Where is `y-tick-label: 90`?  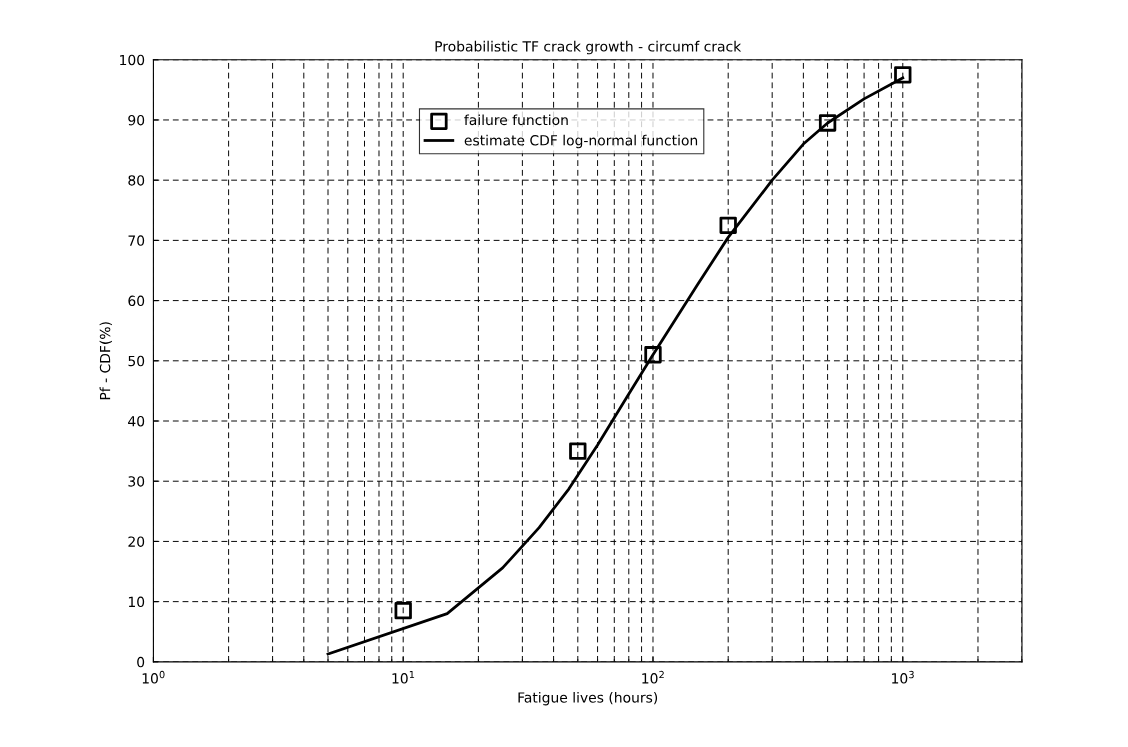
y-tick-label: 90 is located at coordinates (136, 120).